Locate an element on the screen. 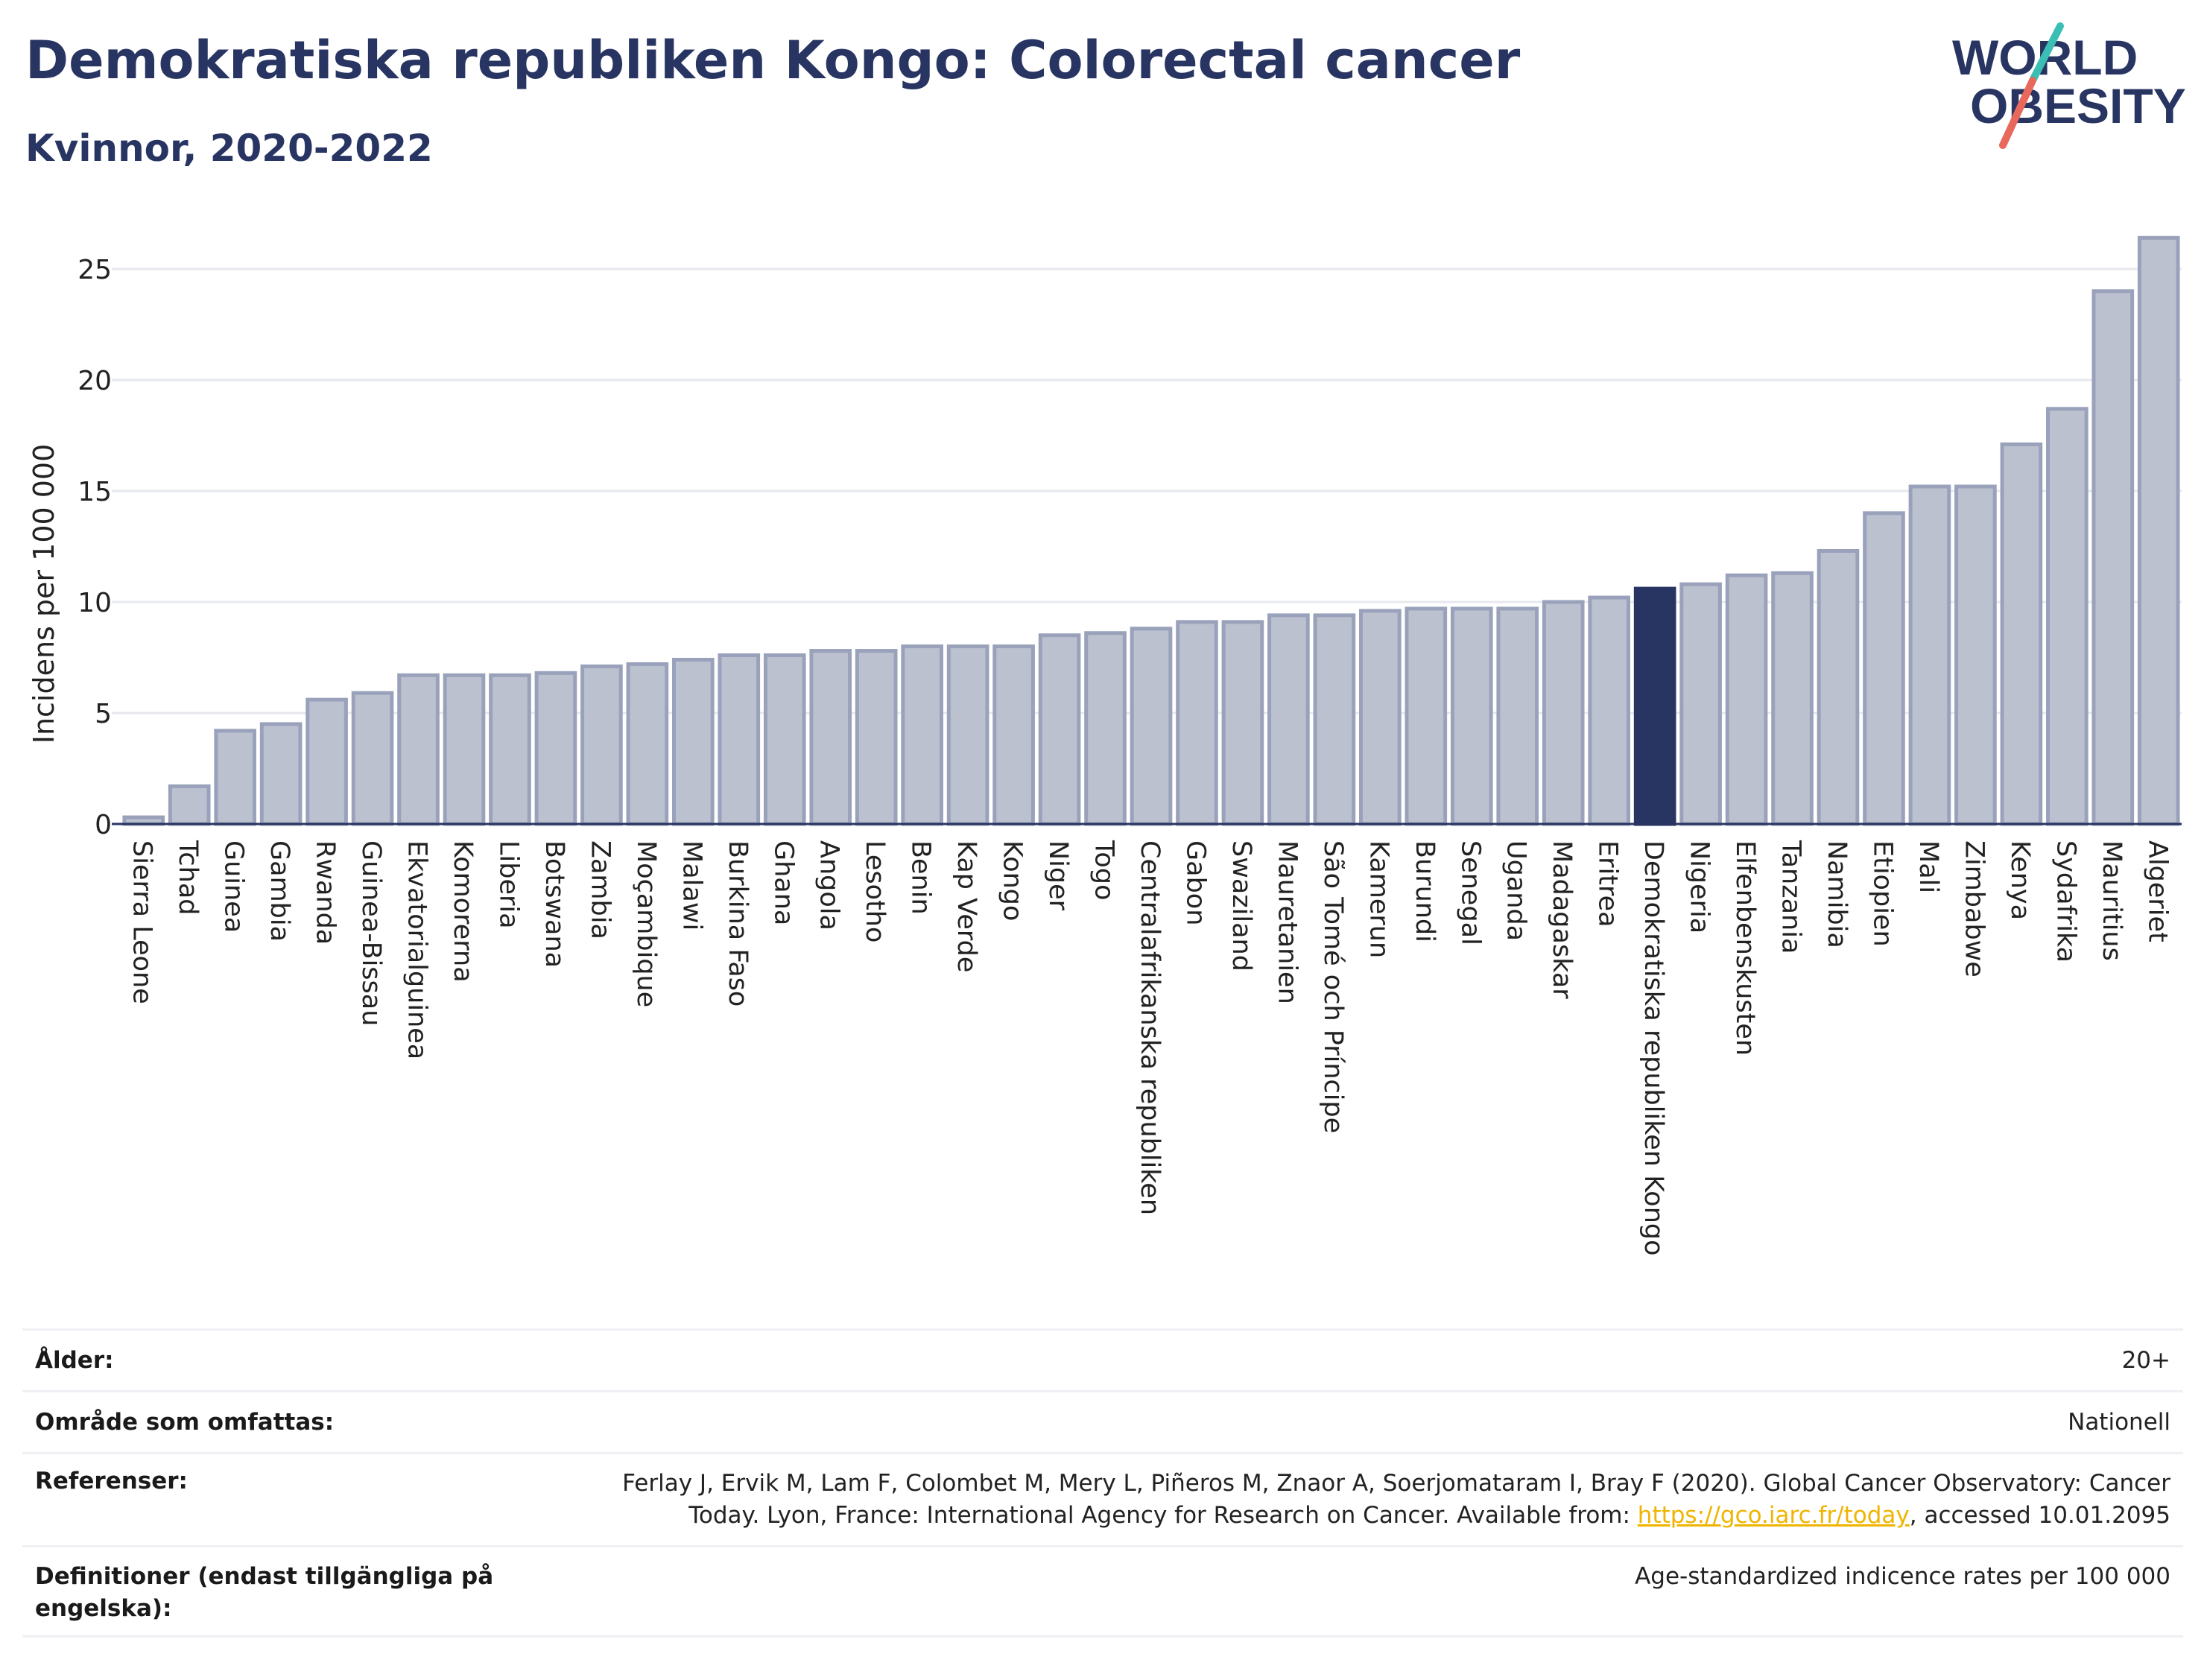  world-obesity-logo: WORLD OBESITY is located at coordinates (2069, 85).